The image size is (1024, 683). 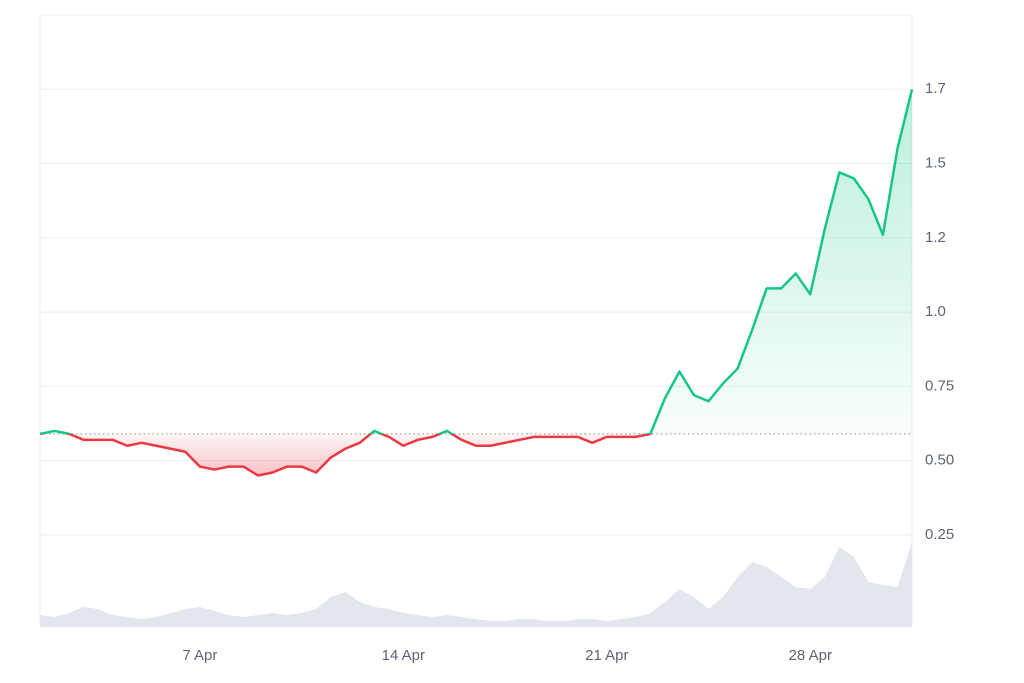 I want to click on x-tick-label: 7 Apr, so click(x=199, y=655).